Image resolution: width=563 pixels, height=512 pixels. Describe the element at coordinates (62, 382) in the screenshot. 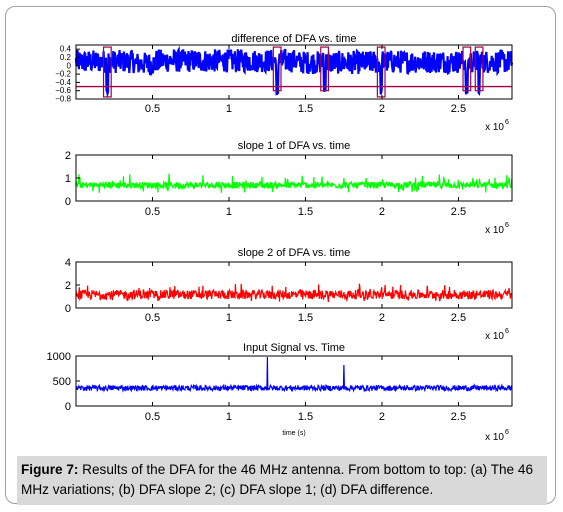

I see `y-tick-label: 500` at that location.